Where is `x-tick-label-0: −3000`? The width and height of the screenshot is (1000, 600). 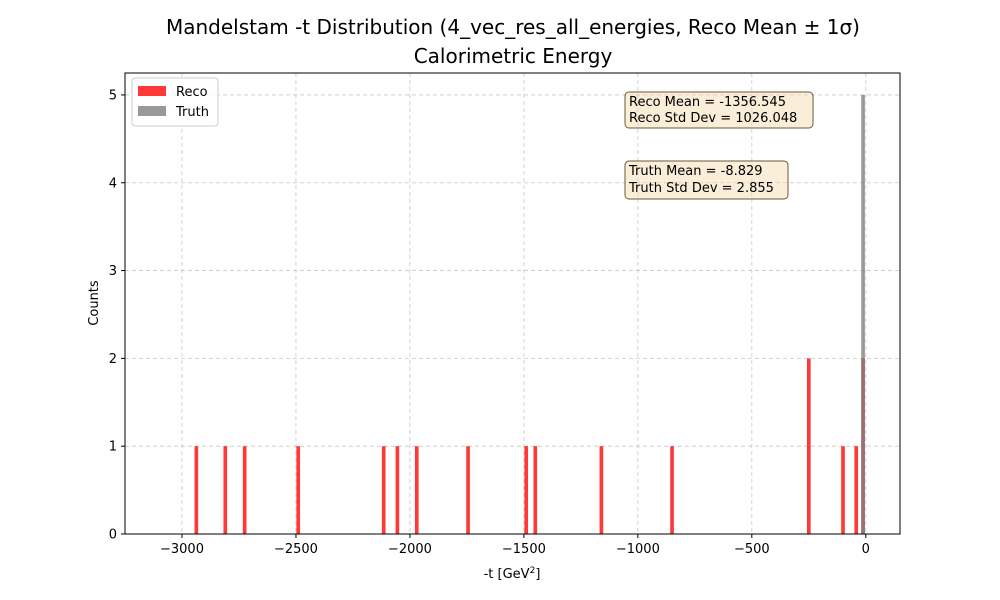
x-tick-label-0: −3000 is located at coordinates (182, 549).